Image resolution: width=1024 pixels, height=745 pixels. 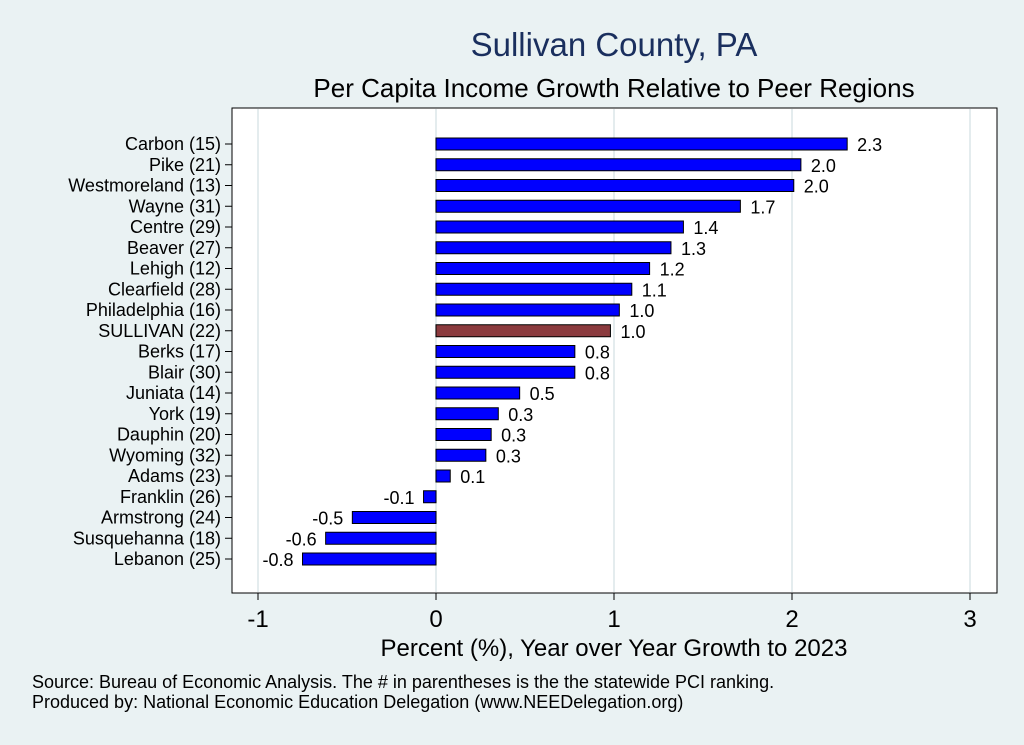 I want to click on x-tick-label: 1, so click(x=613, y=619).